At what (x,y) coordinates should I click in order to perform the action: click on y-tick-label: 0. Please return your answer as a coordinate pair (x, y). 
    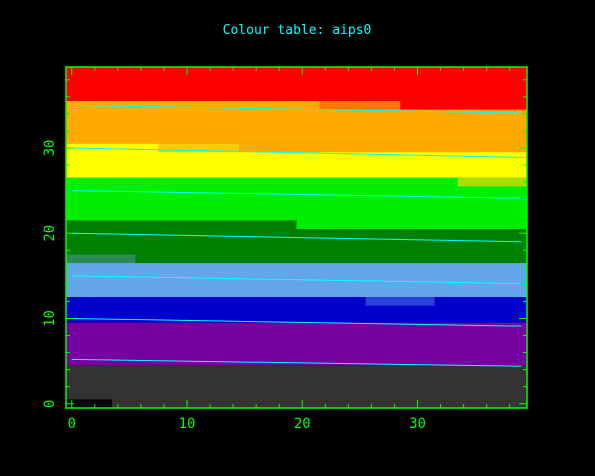
    Looking at the image, I should click on (50, 404).